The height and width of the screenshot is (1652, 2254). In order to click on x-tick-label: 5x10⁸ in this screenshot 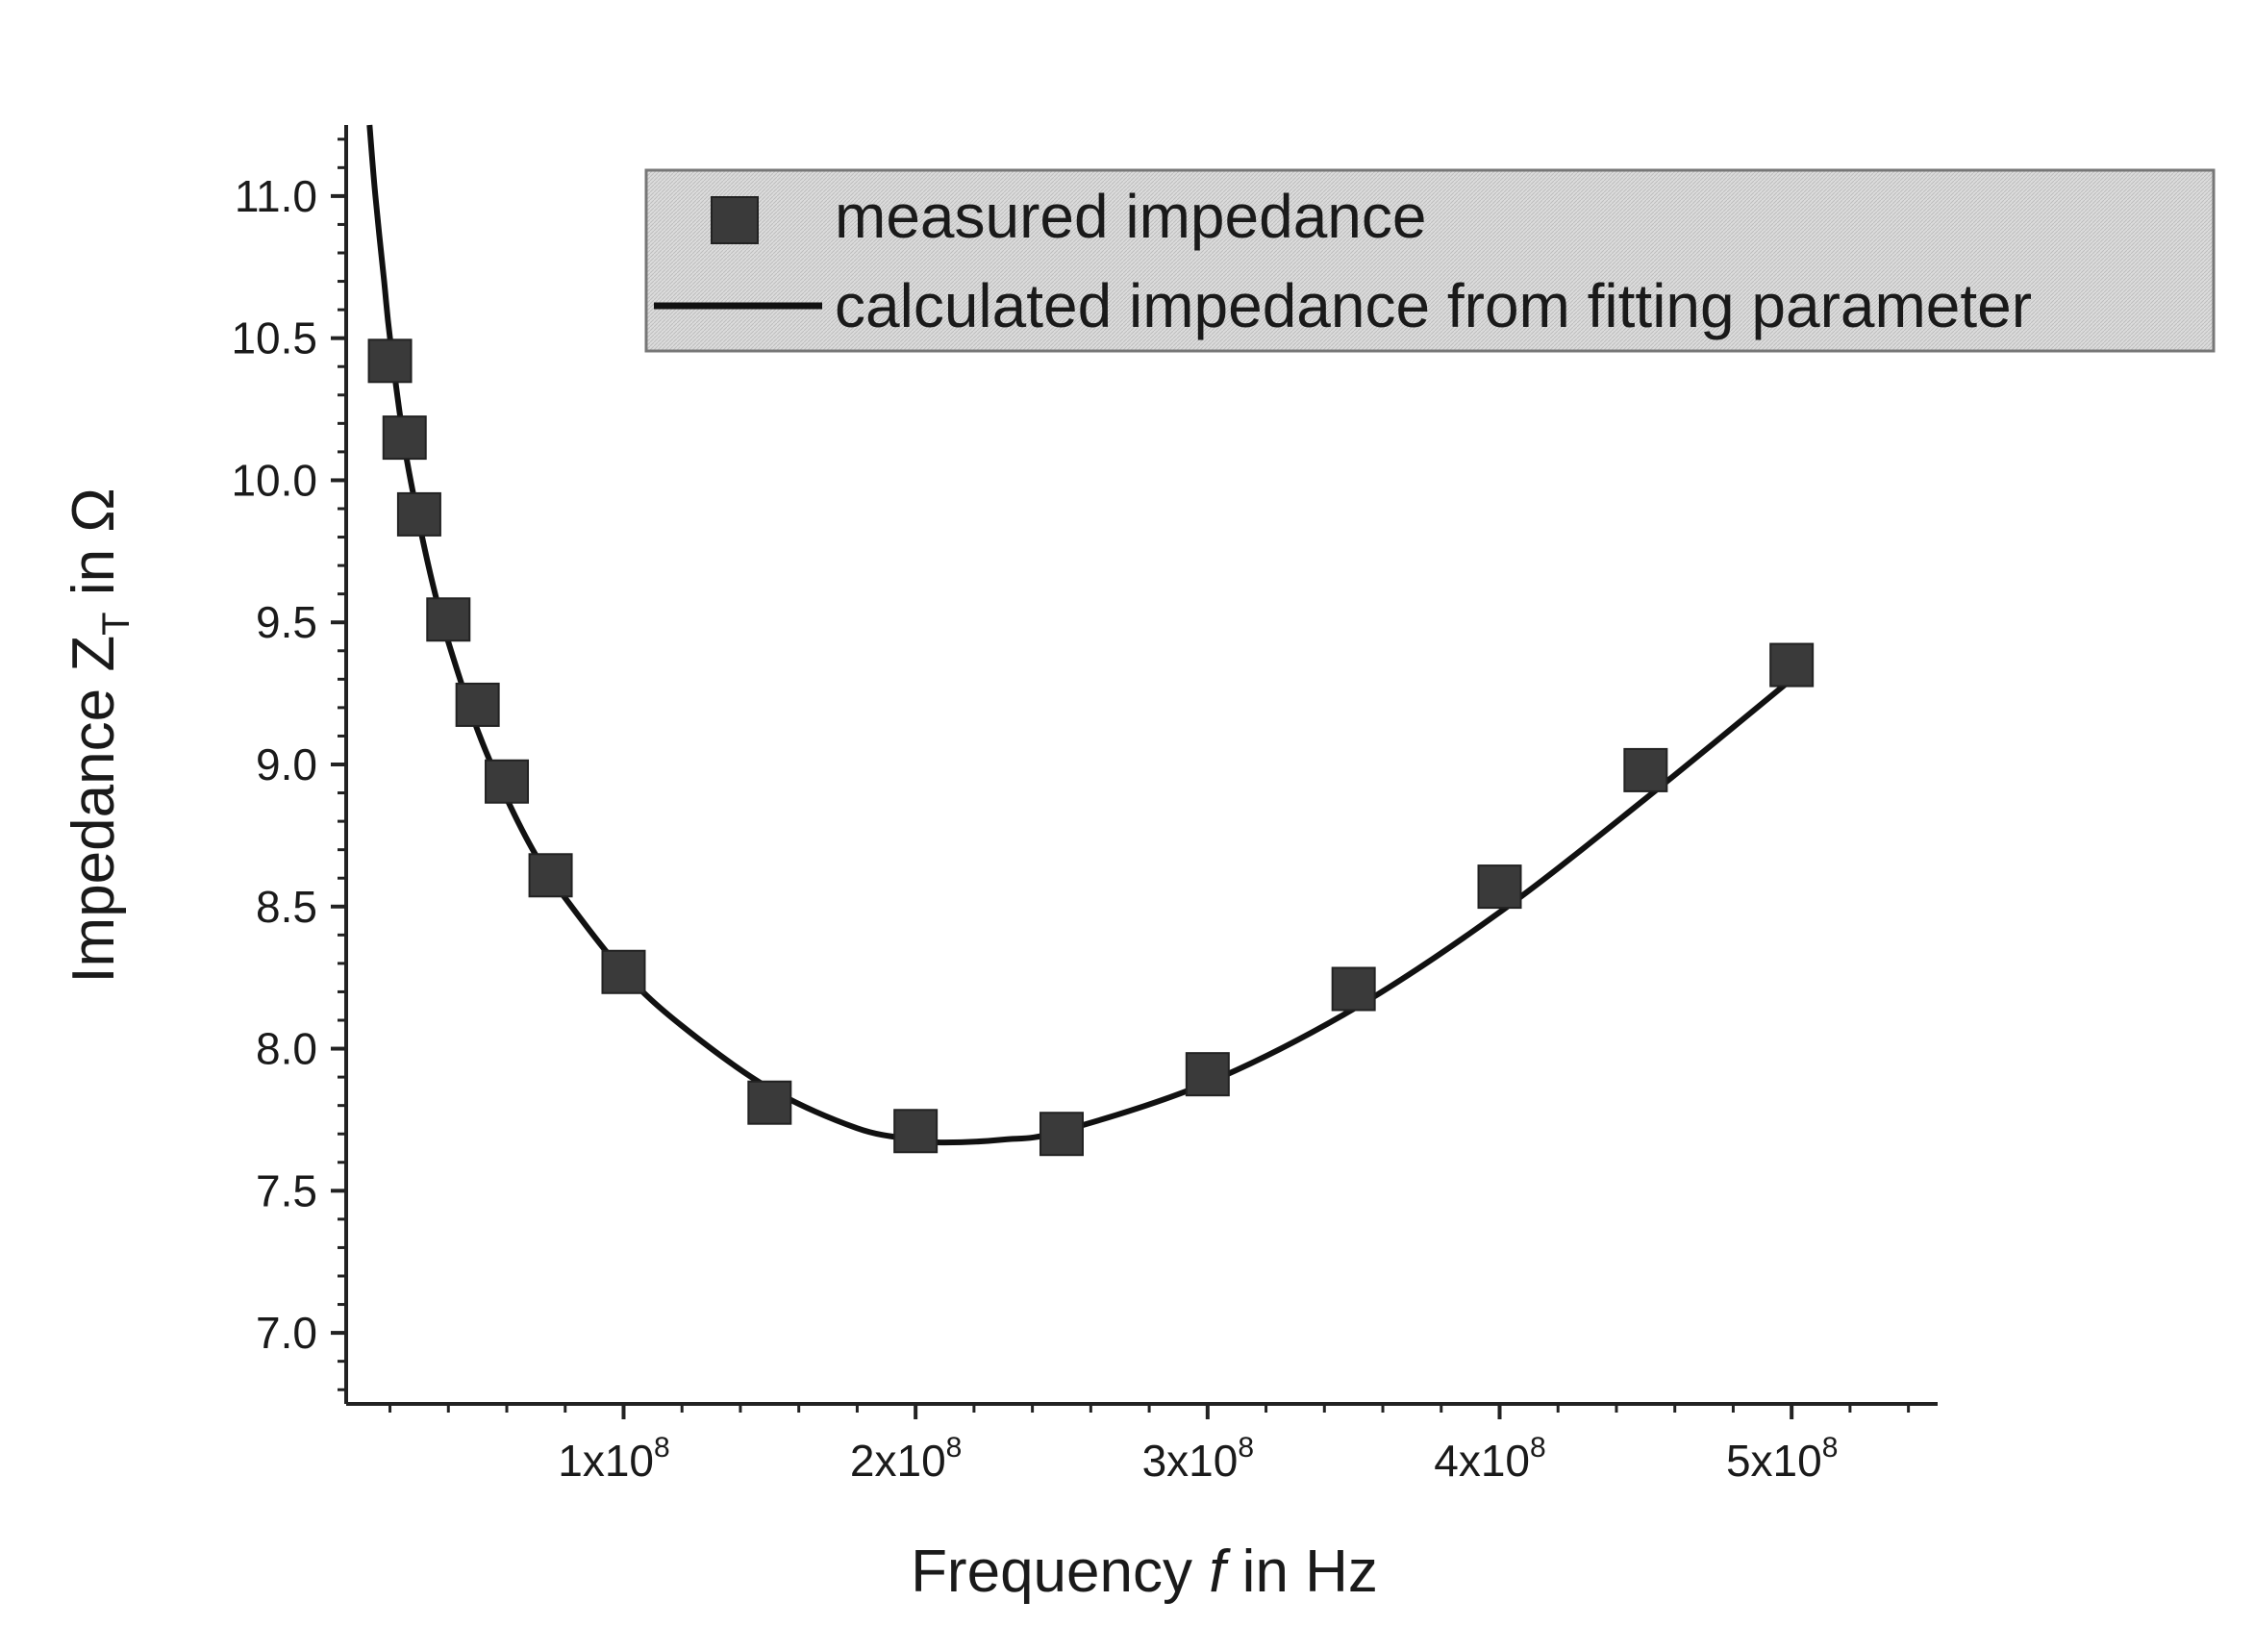, I will do `click(1782, 1459)`.